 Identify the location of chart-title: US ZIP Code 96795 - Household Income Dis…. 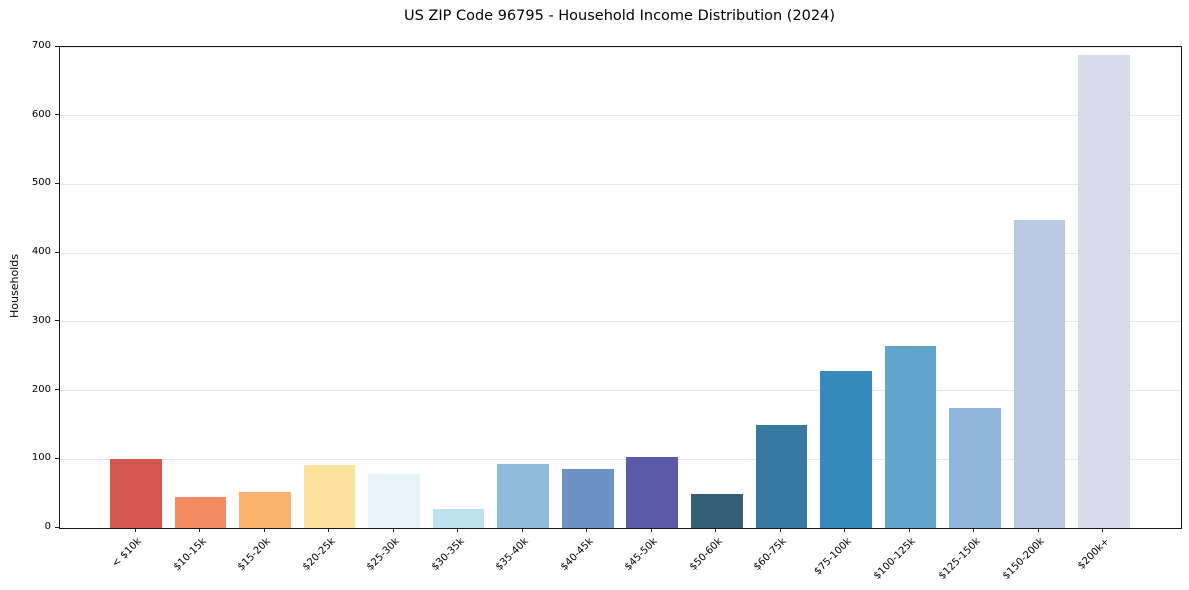
(619, 16).